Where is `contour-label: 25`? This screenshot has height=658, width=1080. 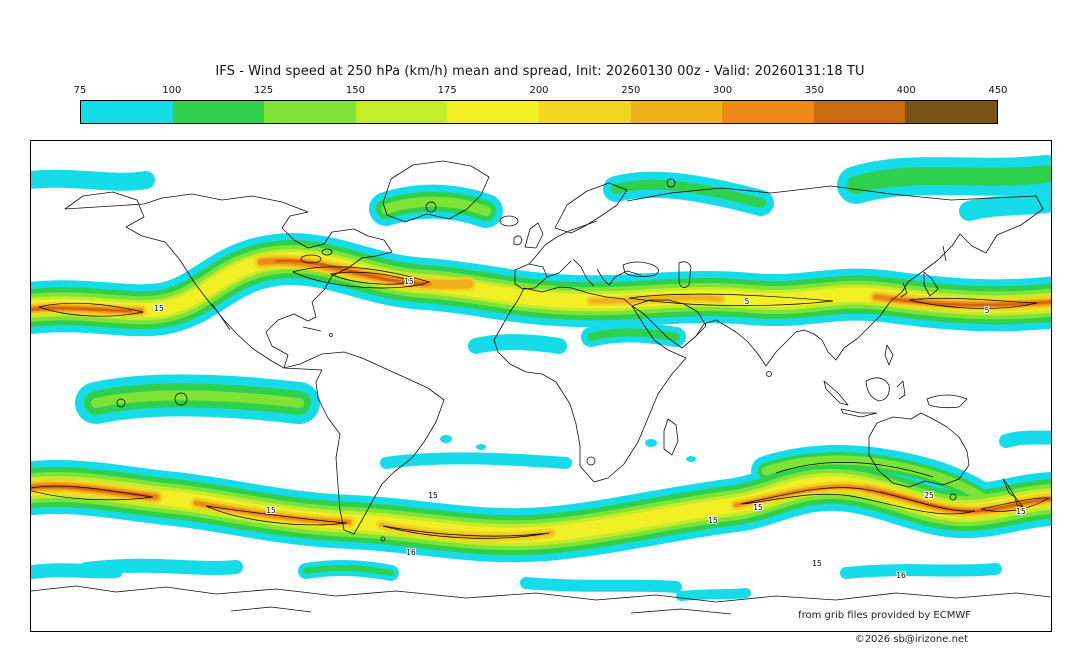 contour-label: 25 is located at coordinates (929, 495).